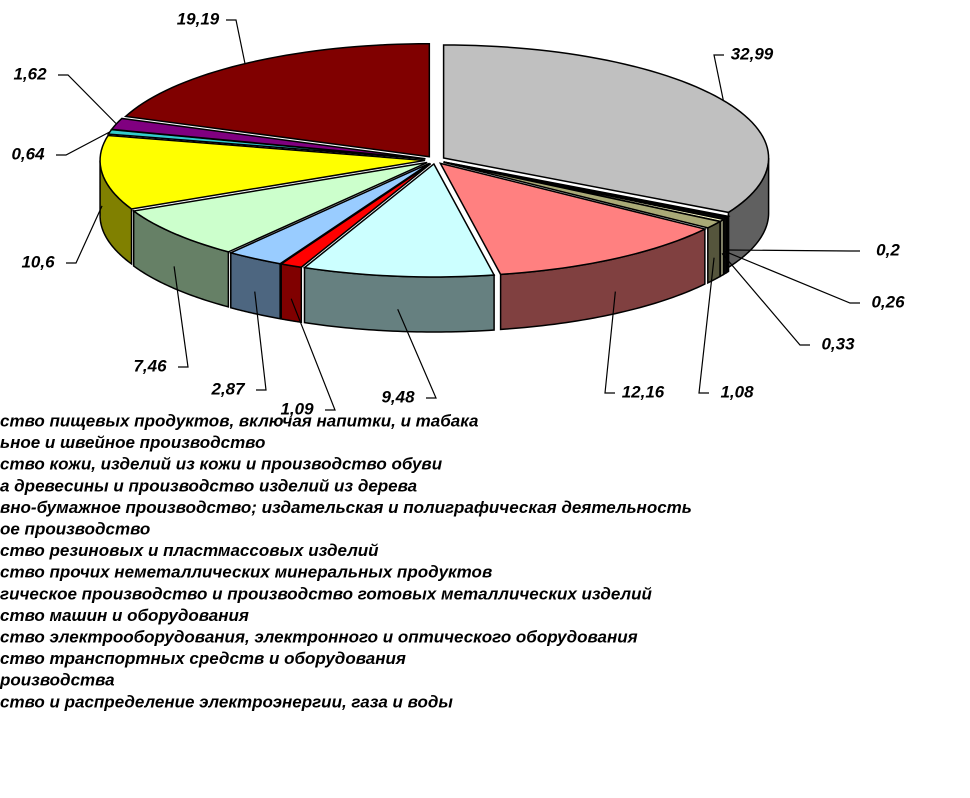  Describe the element at coordinates (643, 391) in the screenshot. I see `data-label: 12,16` at that location.